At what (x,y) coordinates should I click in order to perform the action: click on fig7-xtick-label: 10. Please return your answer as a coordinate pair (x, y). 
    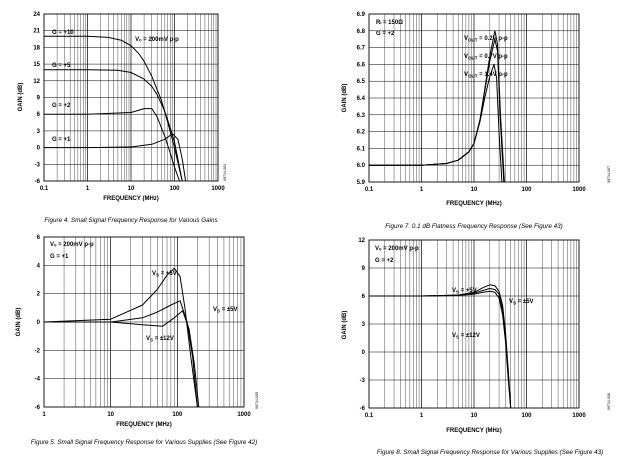
    Looking at the image, I should click on (474, 190).